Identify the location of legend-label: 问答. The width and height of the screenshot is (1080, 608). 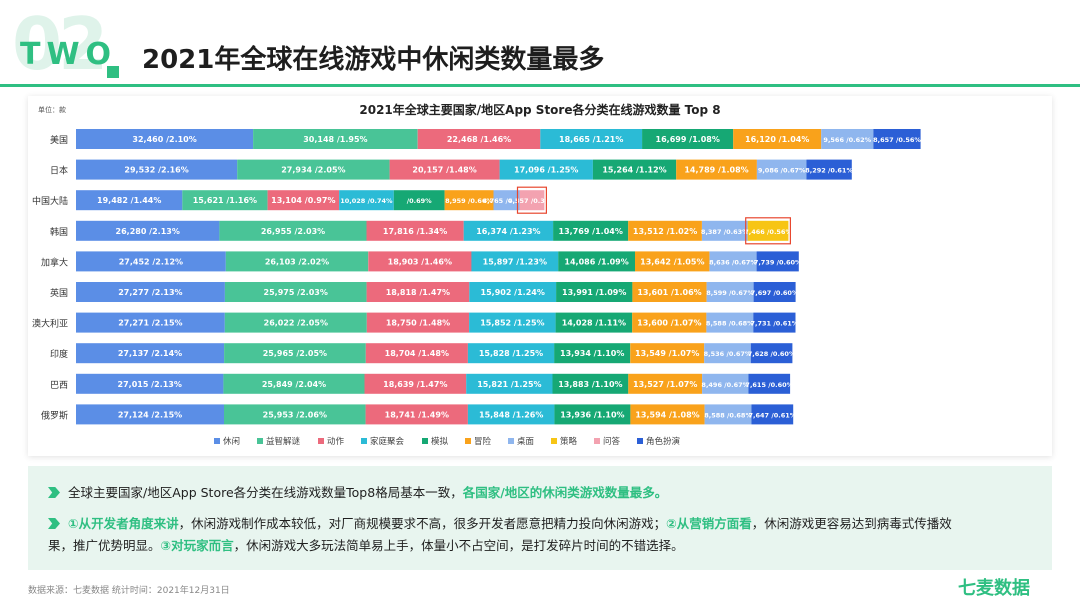
(612, 441).